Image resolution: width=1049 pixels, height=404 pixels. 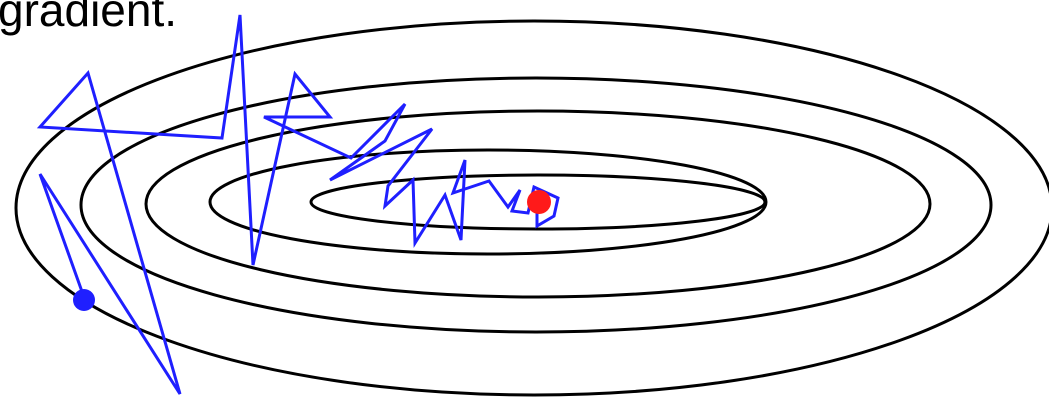 I want to click on contour-ellipse-inner, so click(x=538, y=202).